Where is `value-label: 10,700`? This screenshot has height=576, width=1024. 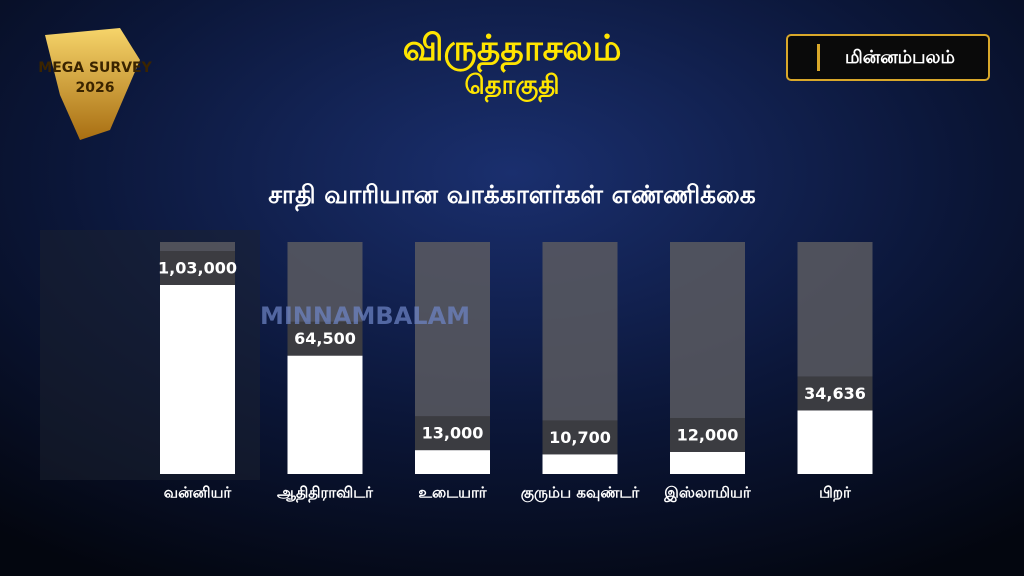 value-label: 10,700 is located at coordinates (580, 437).